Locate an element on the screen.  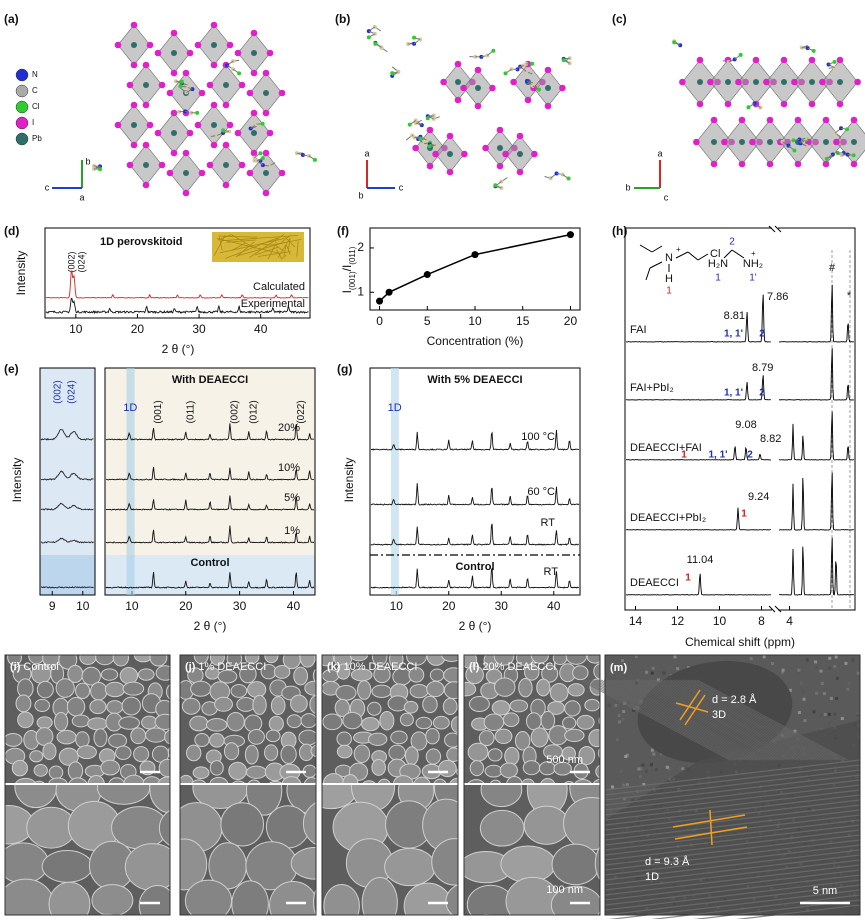
x-axis-label: Chemical shift (ppm) is located at coordinates (740, 642).